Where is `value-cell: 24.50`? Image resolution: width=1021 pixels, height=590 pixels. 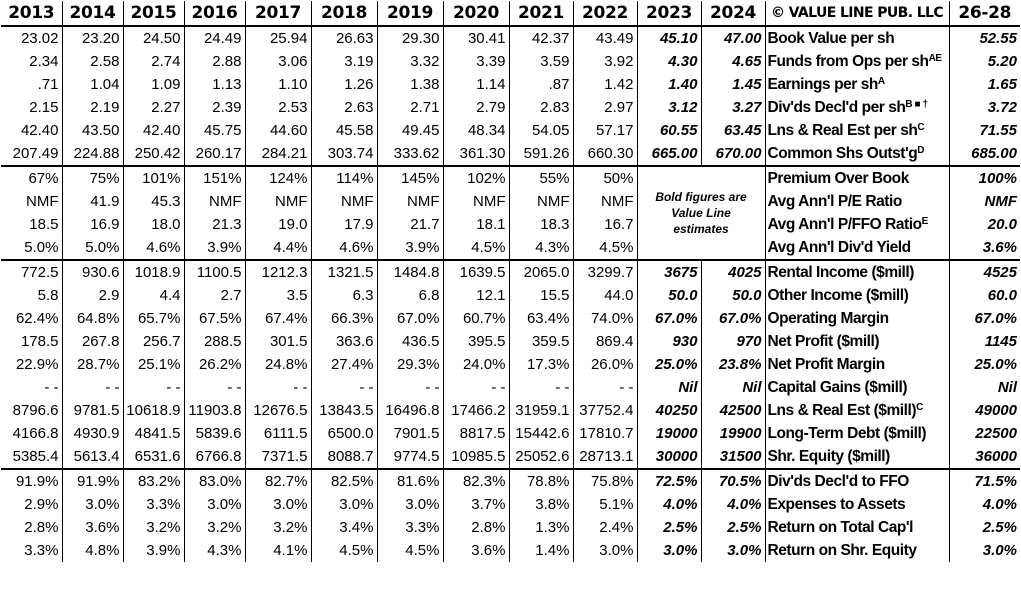 value-cell: 24.50 is located at coordinates (154, 38).